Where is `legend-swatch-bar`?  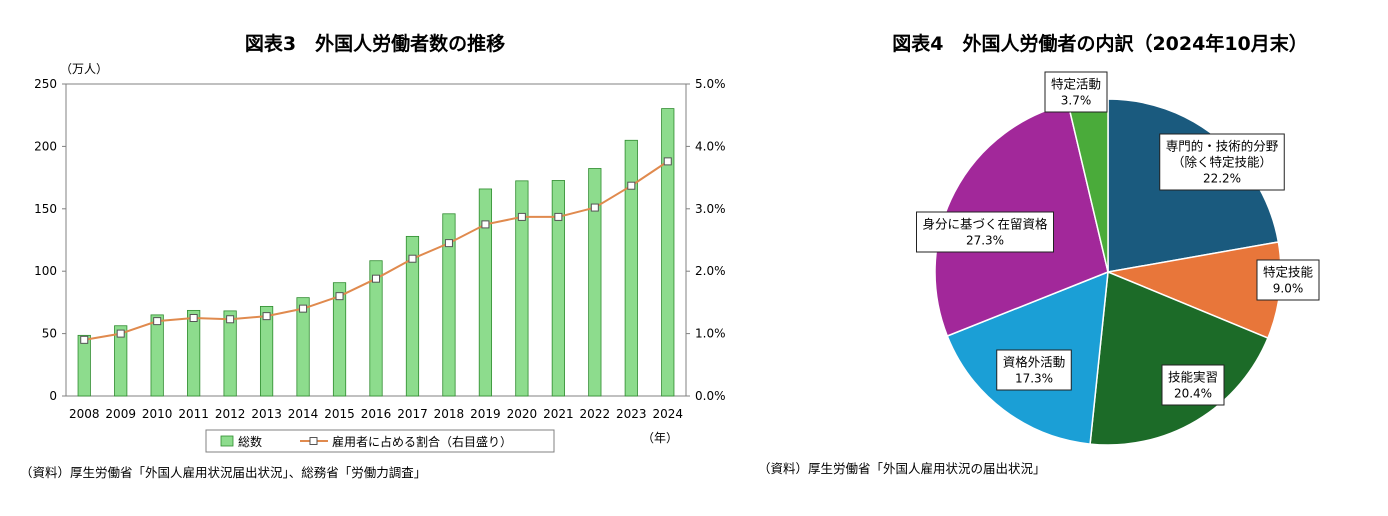
legend-swatch-bar is located at coordinates (227, 441).